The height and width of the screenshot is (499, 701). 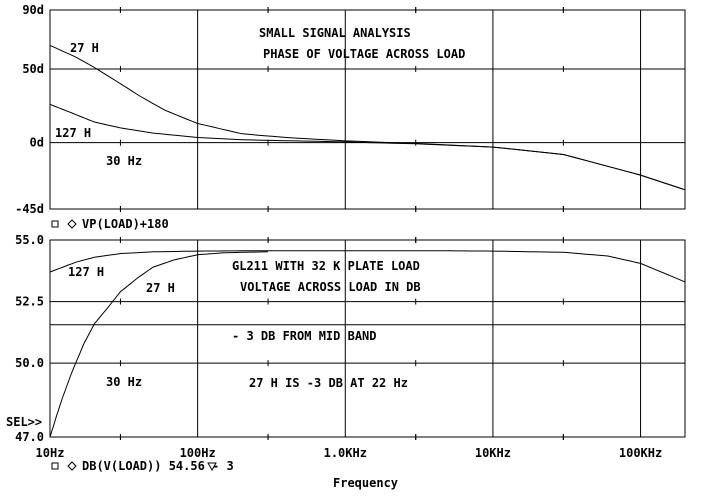 I want to click on db-y-ticks: 55.0 52.5 50.0 47.0, so click(x=29, y=338).